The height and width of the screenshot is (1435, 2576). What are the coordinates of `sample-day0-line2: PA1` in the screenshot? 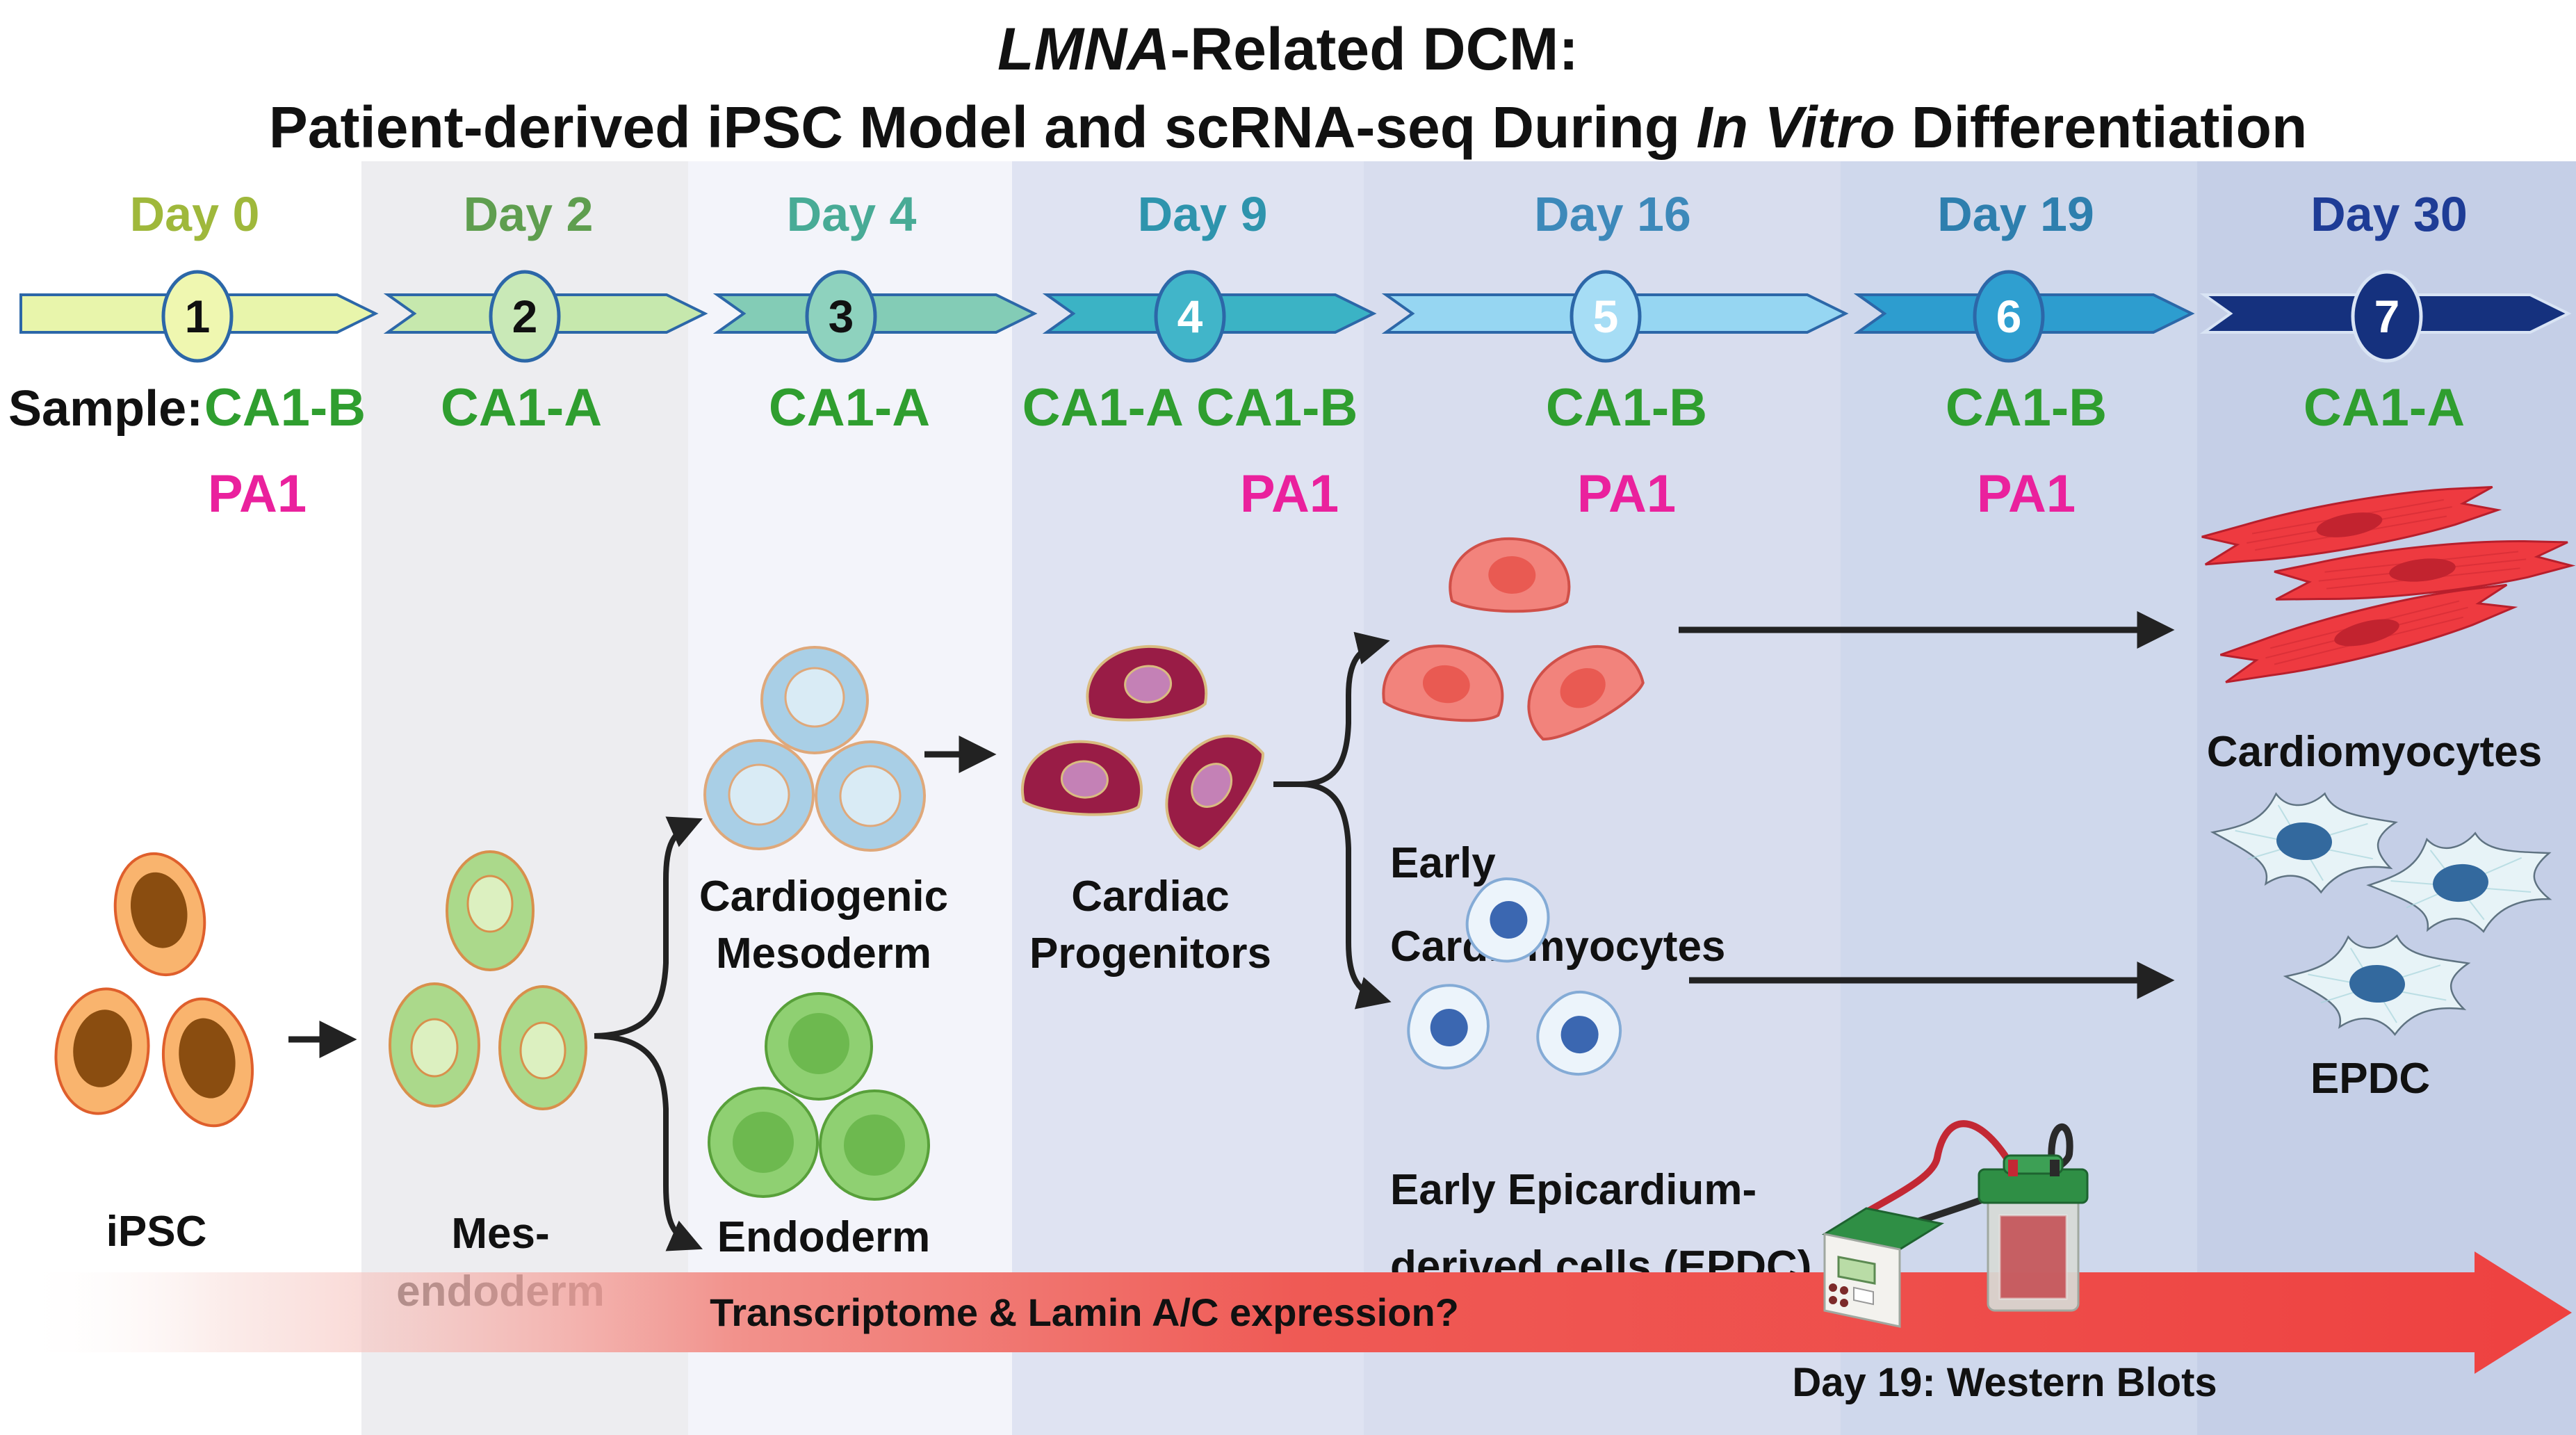 It's located at (257, 494).